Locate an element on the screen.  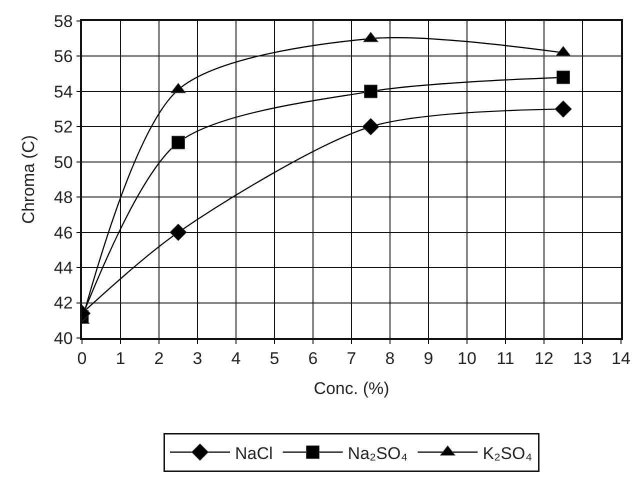
x-tick-label: 10 is located at coordinates (467, 358).